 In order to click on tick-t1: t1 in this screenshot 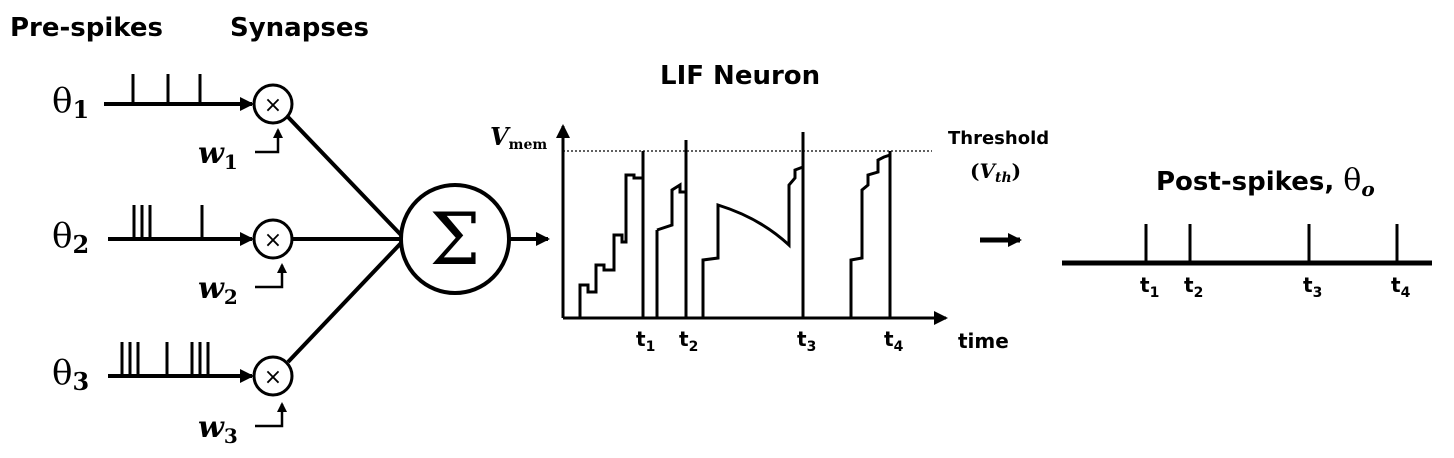, I will do `click(645, 341)`.